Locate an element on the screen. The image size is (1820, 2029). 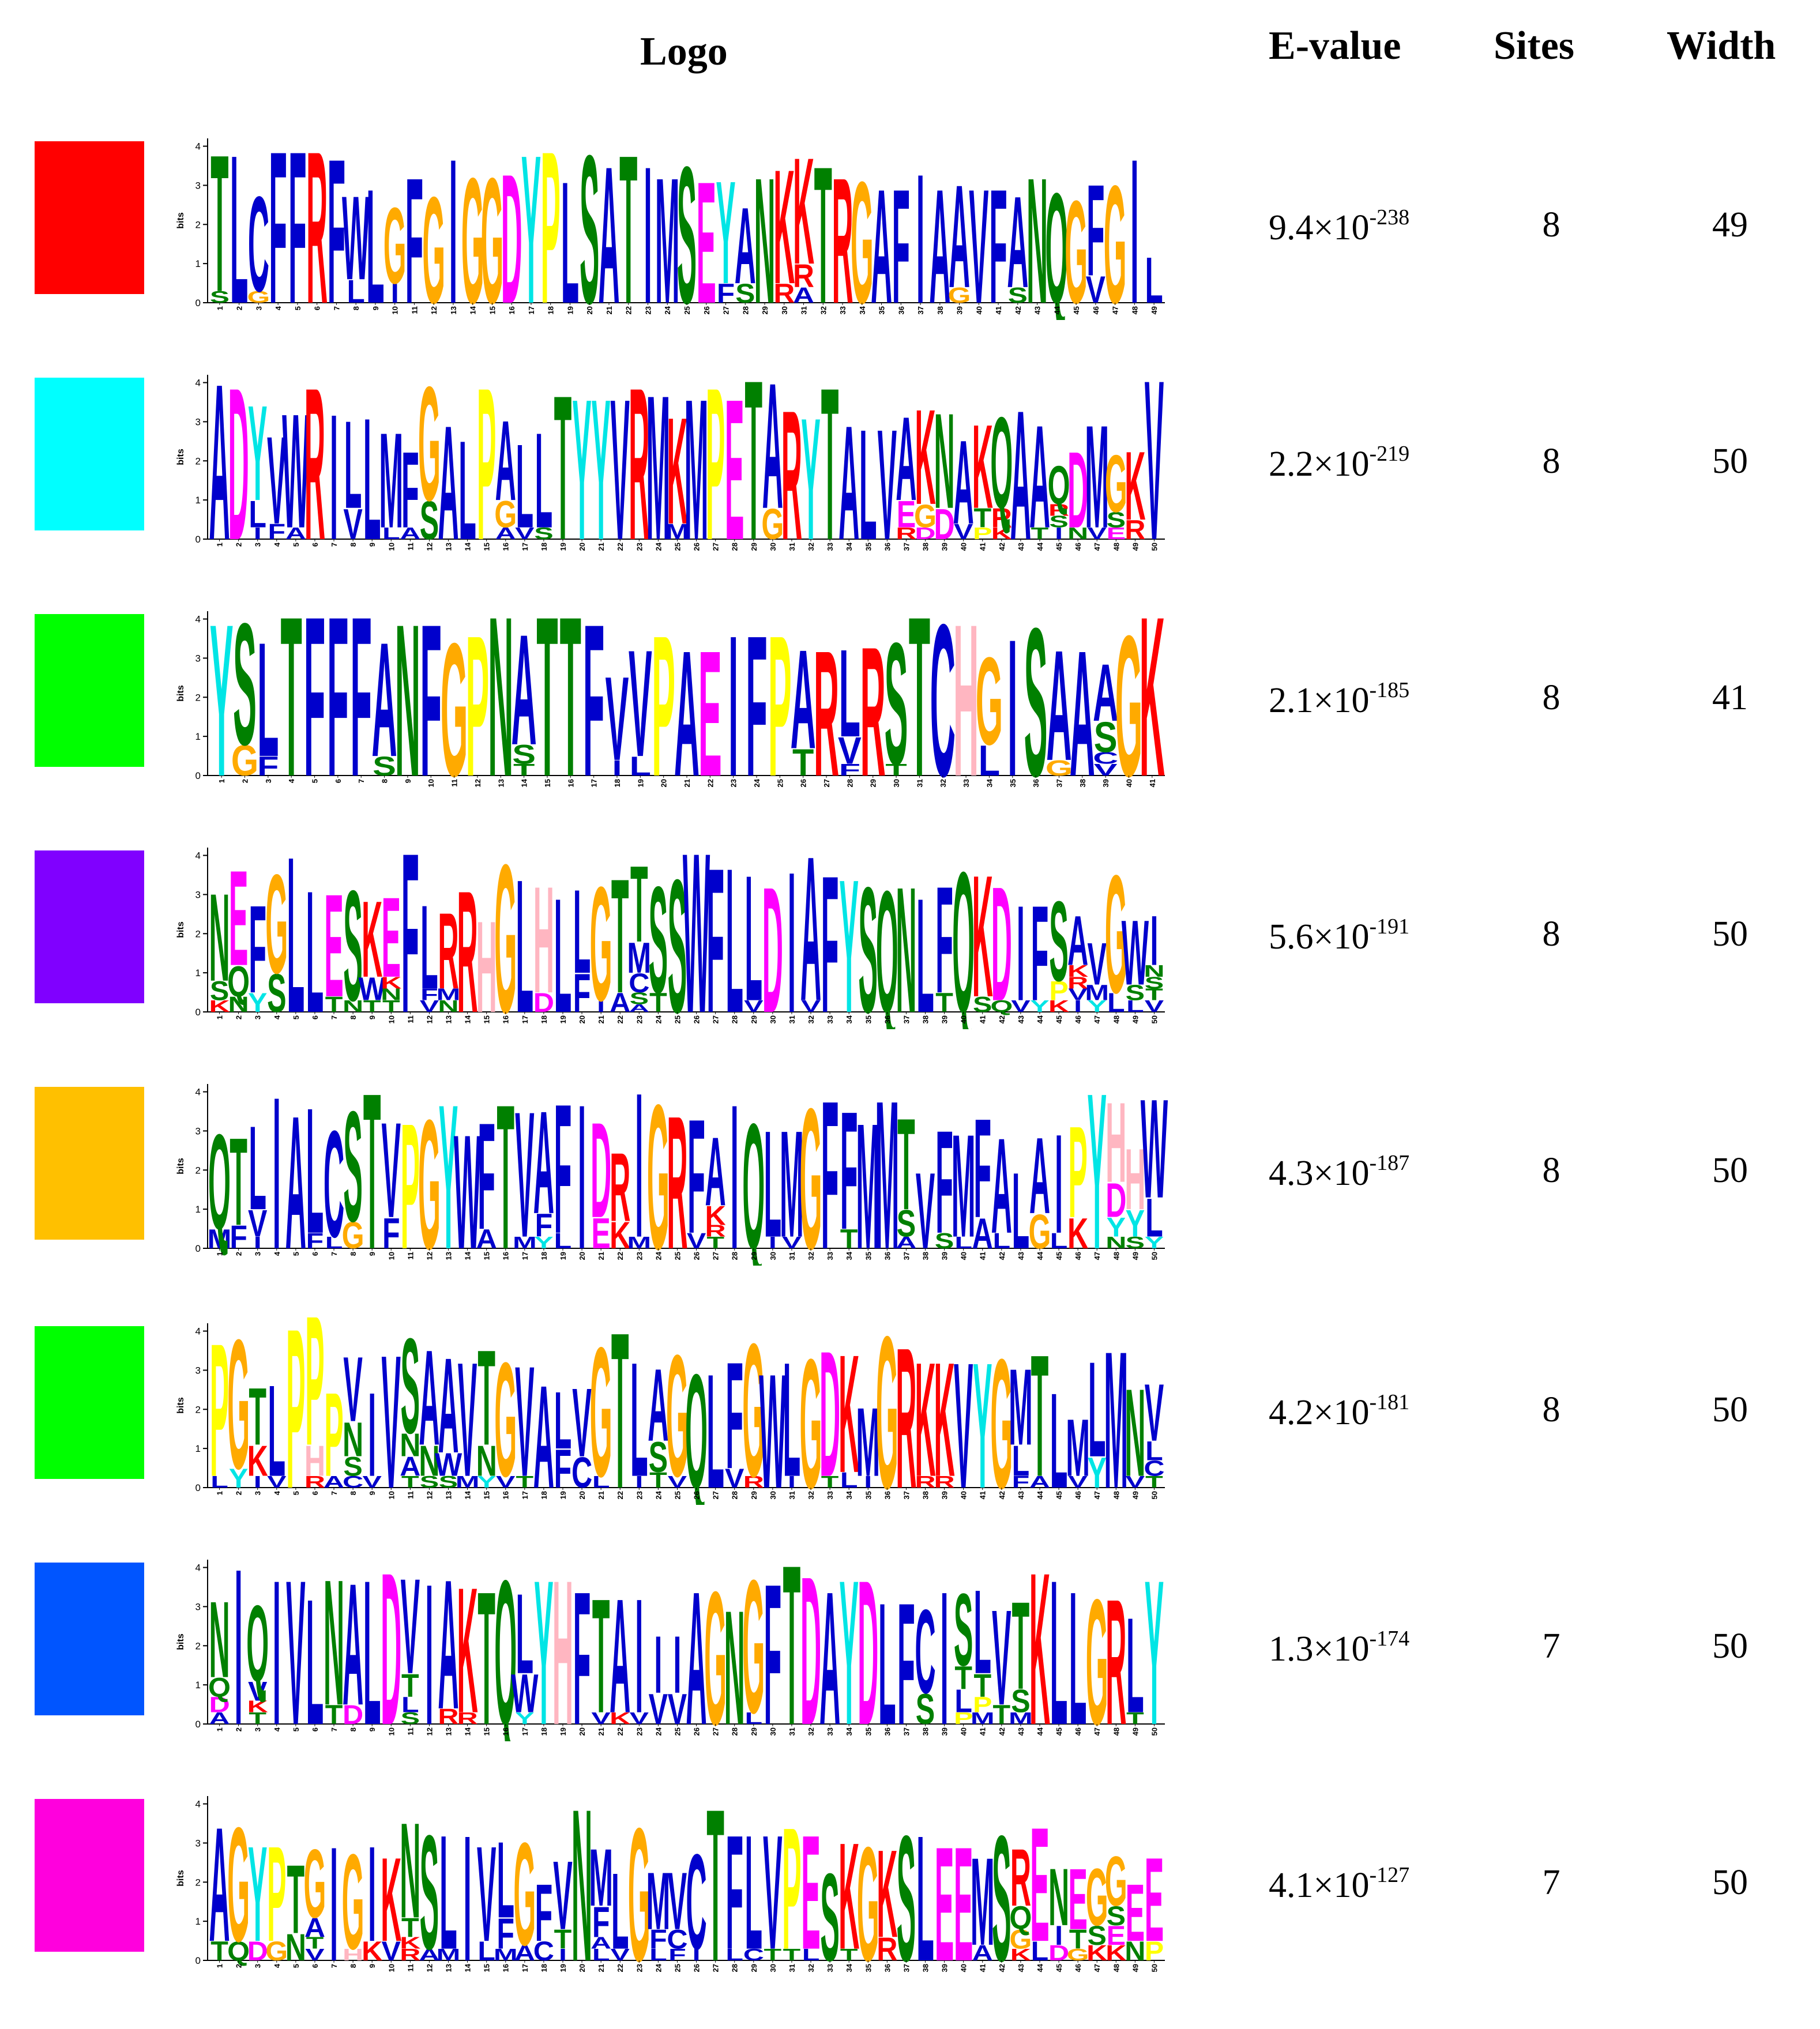
position-label: 37 is located at coordinates (907, 1019).